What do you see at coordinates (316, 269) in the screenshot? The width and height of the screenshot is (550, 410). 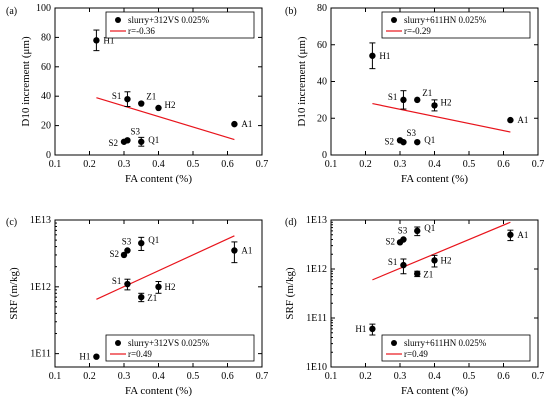 I see `panel-d-y-tick-label: 1E12` at bounding box center [316, 269].